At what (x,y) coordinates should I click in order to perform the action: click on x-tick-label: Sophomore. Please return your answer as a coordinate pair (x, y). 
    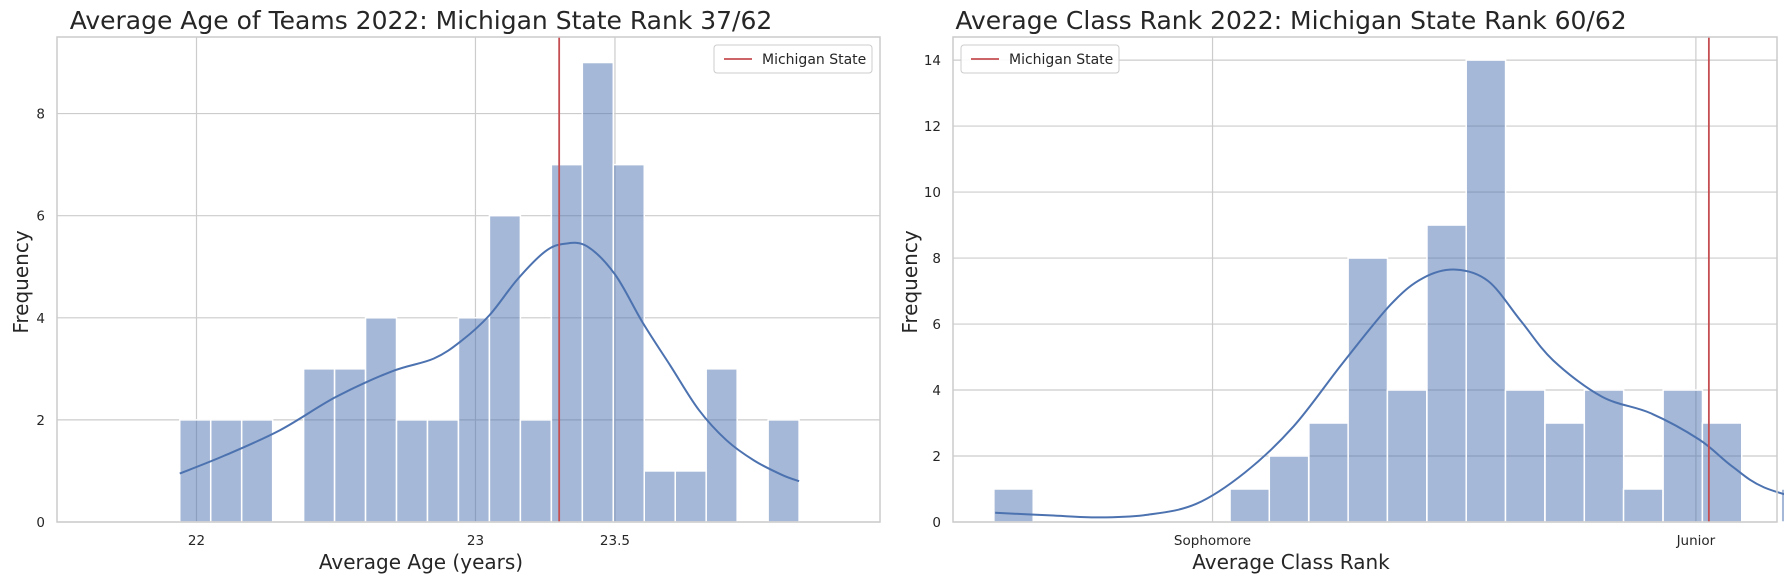
    Looking at the image, I should click on (1212, 541).